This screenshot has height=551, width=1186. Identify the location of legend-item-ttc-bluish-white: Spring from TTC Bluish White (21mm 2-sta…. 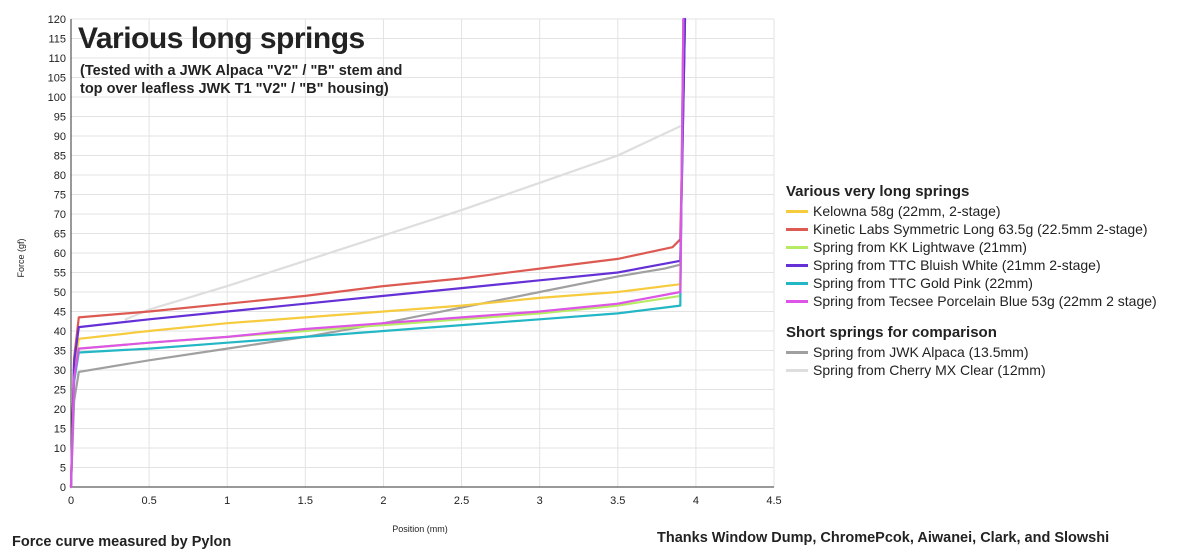
(971, 265).